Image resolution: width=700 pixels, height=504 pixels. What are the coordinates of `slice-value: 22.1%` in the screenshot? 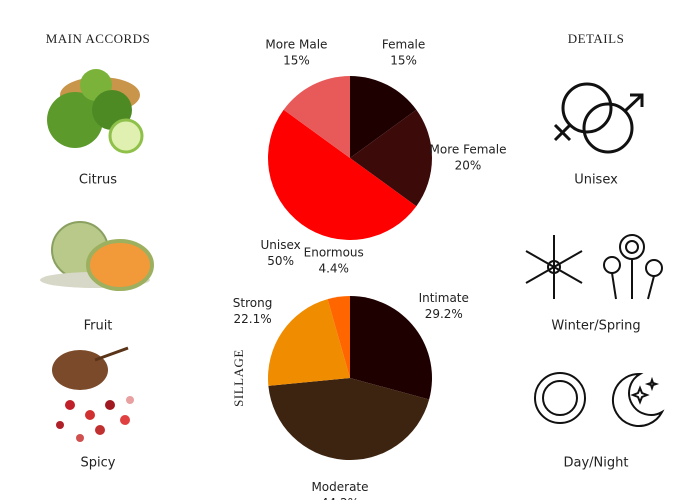 It's located at (252, 319).